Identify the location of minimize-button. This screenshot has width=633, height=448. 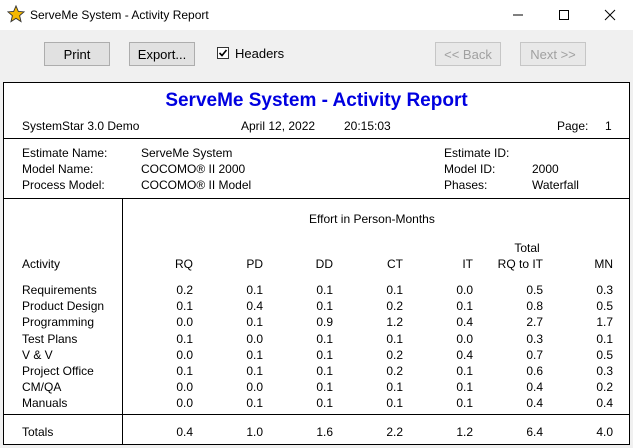
(518, 15).